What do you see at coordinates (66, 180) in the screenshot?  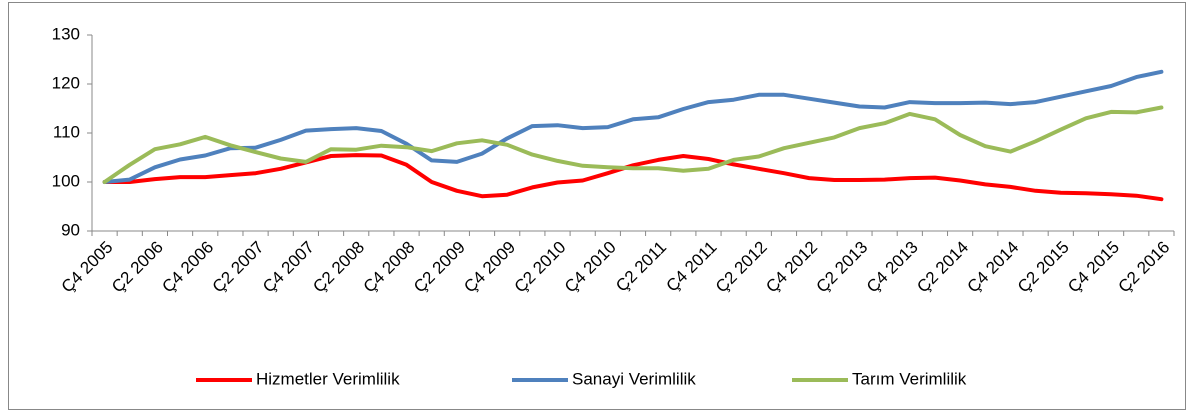 I see `y-tick-label: 100` at bounding box center [66, 180].